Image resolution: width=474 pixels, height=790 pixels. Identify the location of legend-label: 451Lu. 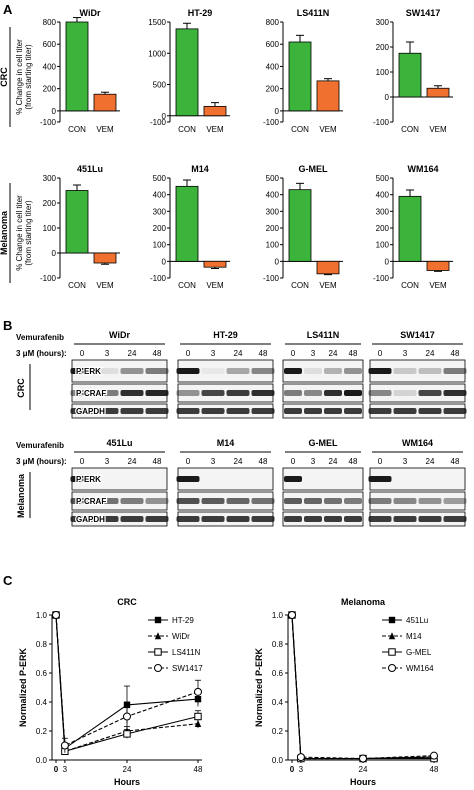
(417, 620).